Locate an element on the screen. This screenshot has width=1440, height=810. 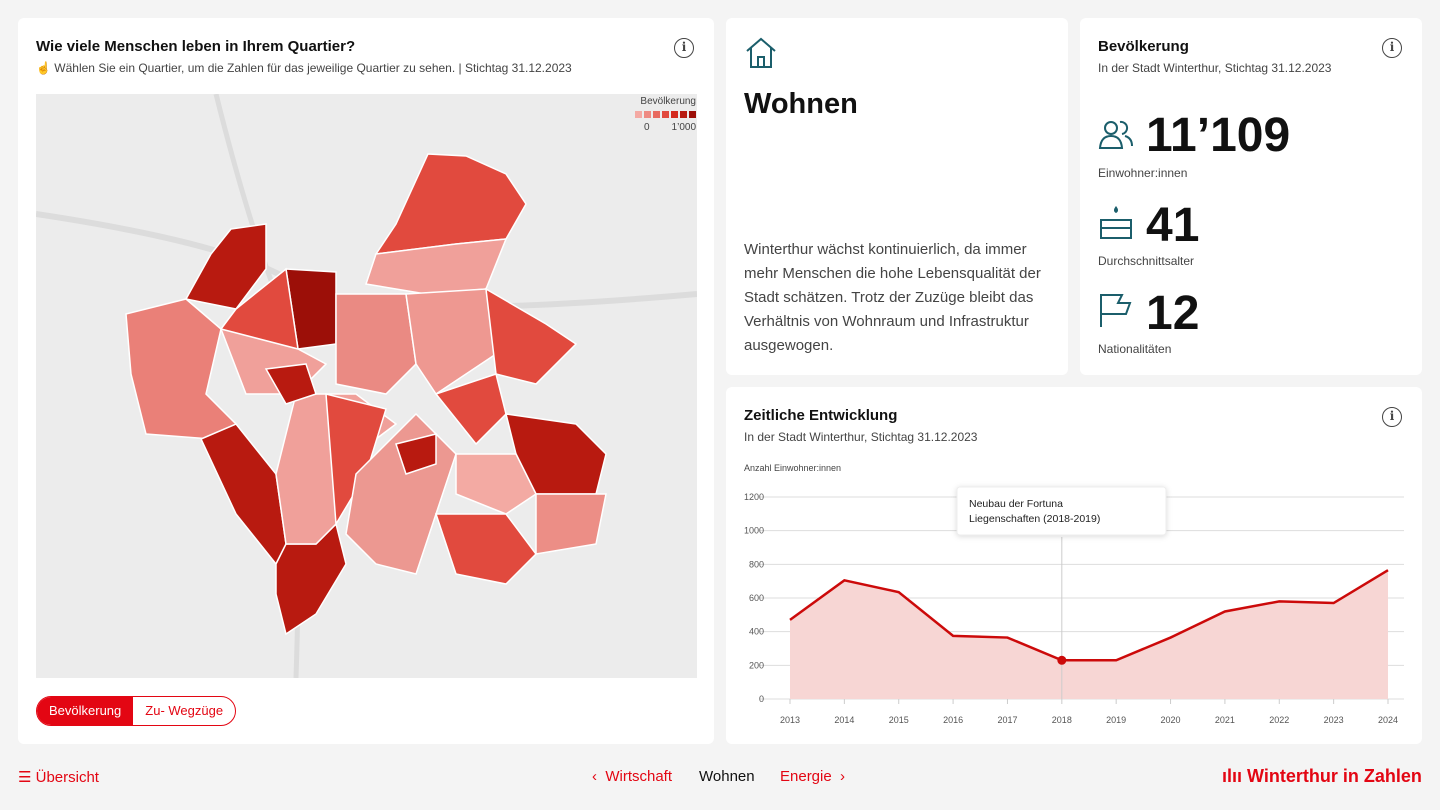
kpi-label: Einwohner:innen is located at coordinates (1143, 173).